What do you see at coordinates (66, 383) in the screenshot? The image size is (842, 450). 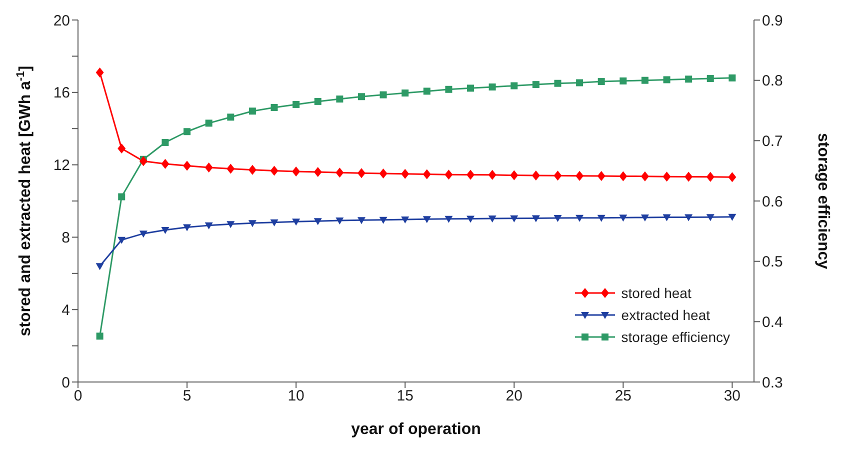 I see `y-tick-label: 0` at bounding box center [66, 383].